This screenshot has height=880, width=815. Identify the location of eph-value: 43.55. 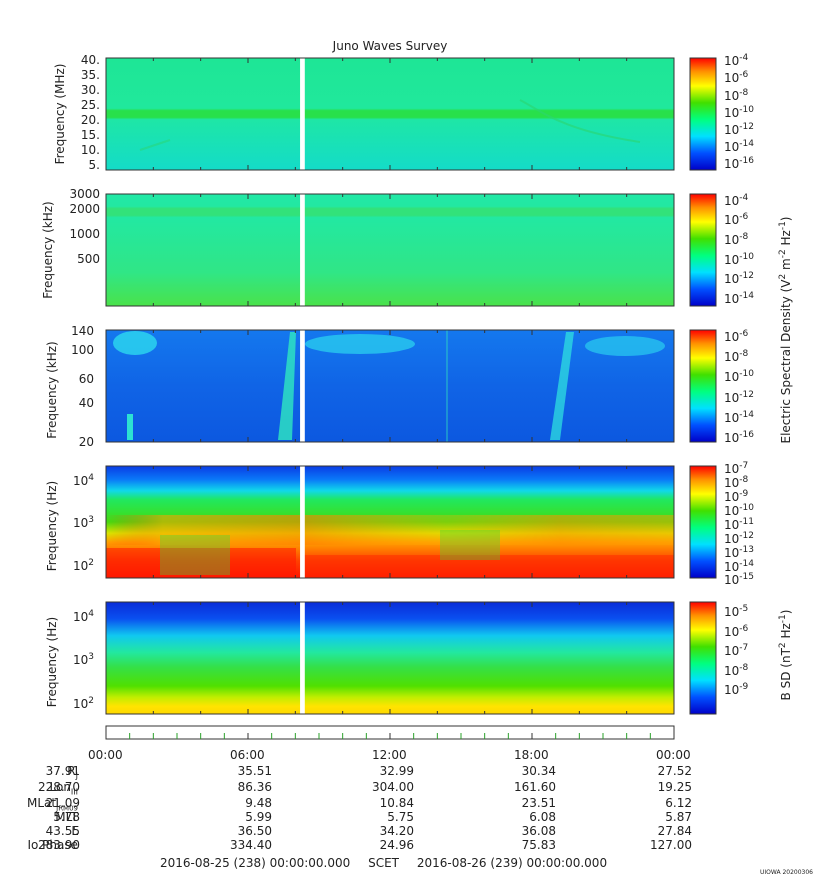
(62, 831).